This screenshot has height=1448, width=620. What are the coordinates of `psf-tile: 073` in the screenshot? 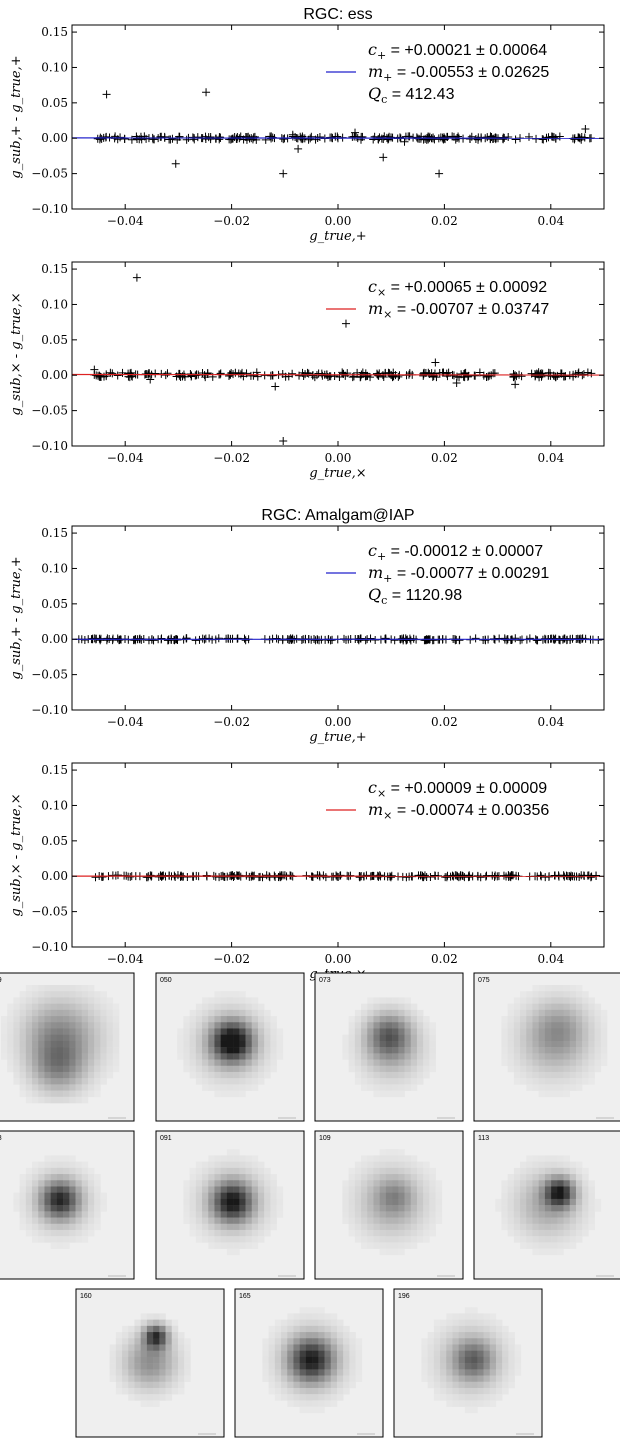 It's located at (389, 1047).